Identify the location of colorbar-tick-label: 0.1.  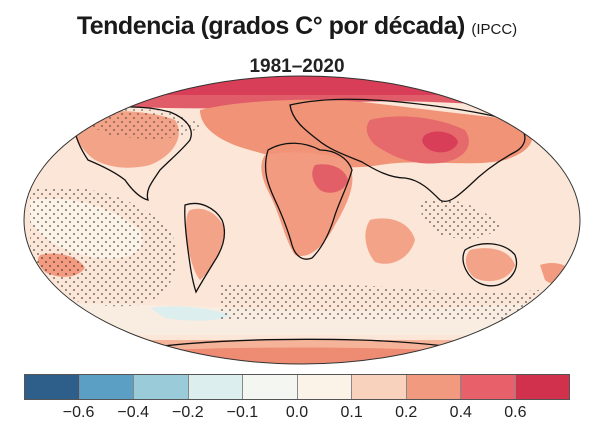
(351, 412).